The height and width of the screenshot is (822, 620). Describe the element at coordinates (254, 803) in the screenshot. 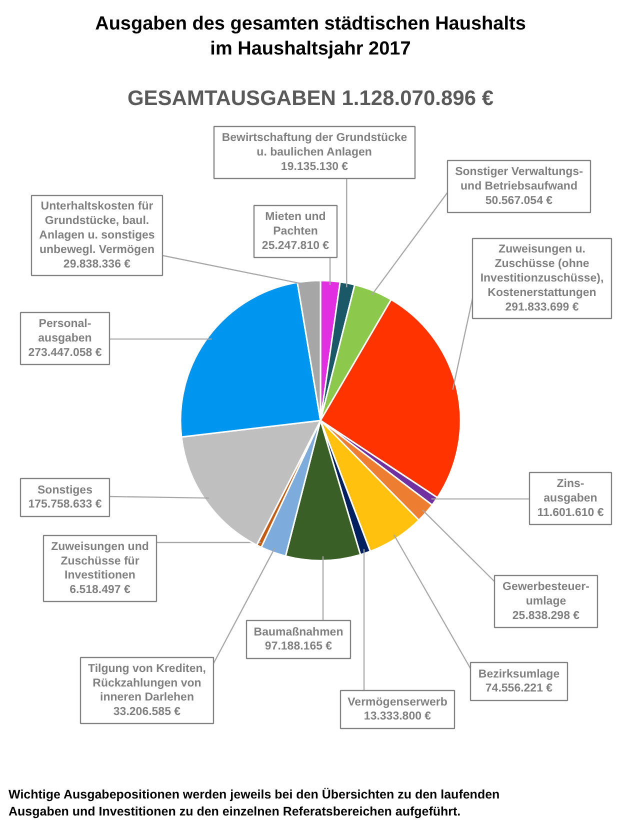

I see `text: Wichtige Ausgabepositionen werden jeweils bei den Übersichten zu den laufenden Ausgaben und Investitionen zu den einzelnen Referatsbereichen aufgeführt.` at that location.